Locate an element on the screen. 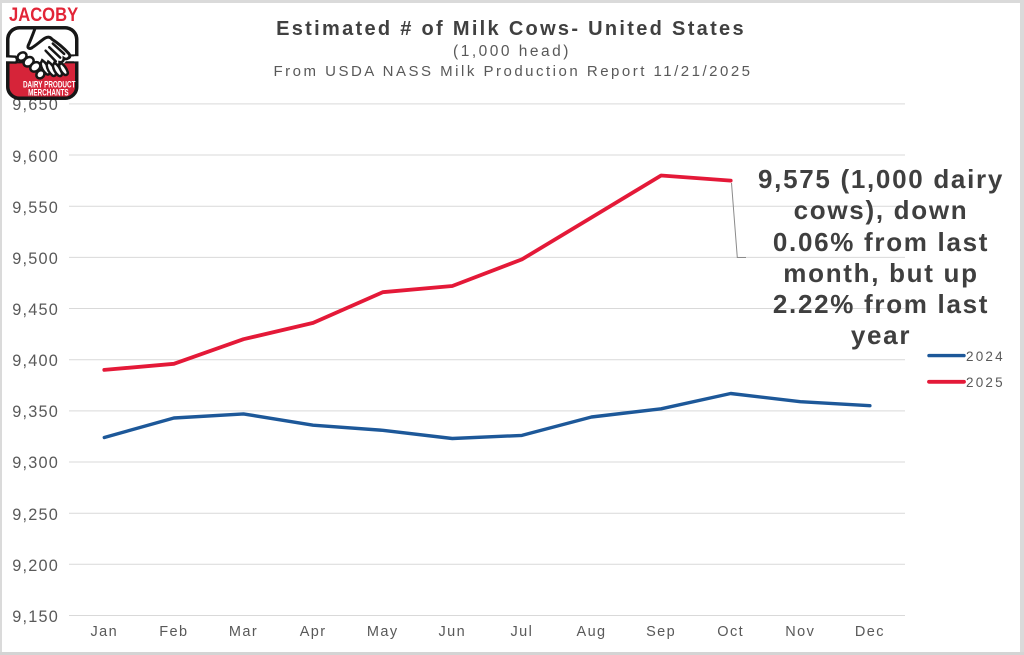  svg-text: DAIRY PRODUCT is located at coordinates (49, 85).